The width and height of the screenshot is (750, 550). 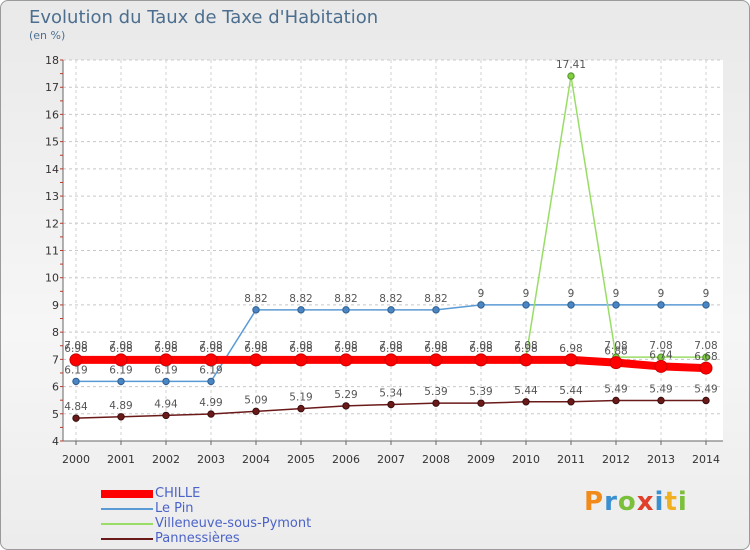 I want to click on data-label-chille: 6.74, so click(x=661, y=355).